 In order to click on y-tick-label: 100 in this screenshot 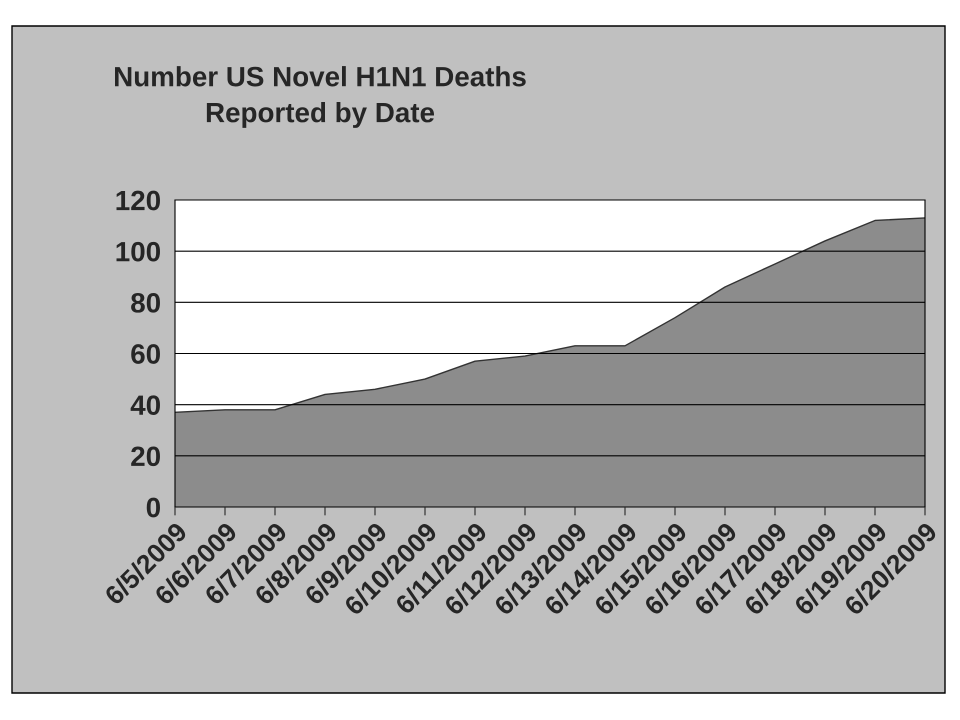, I will do `click(138, 252)`.